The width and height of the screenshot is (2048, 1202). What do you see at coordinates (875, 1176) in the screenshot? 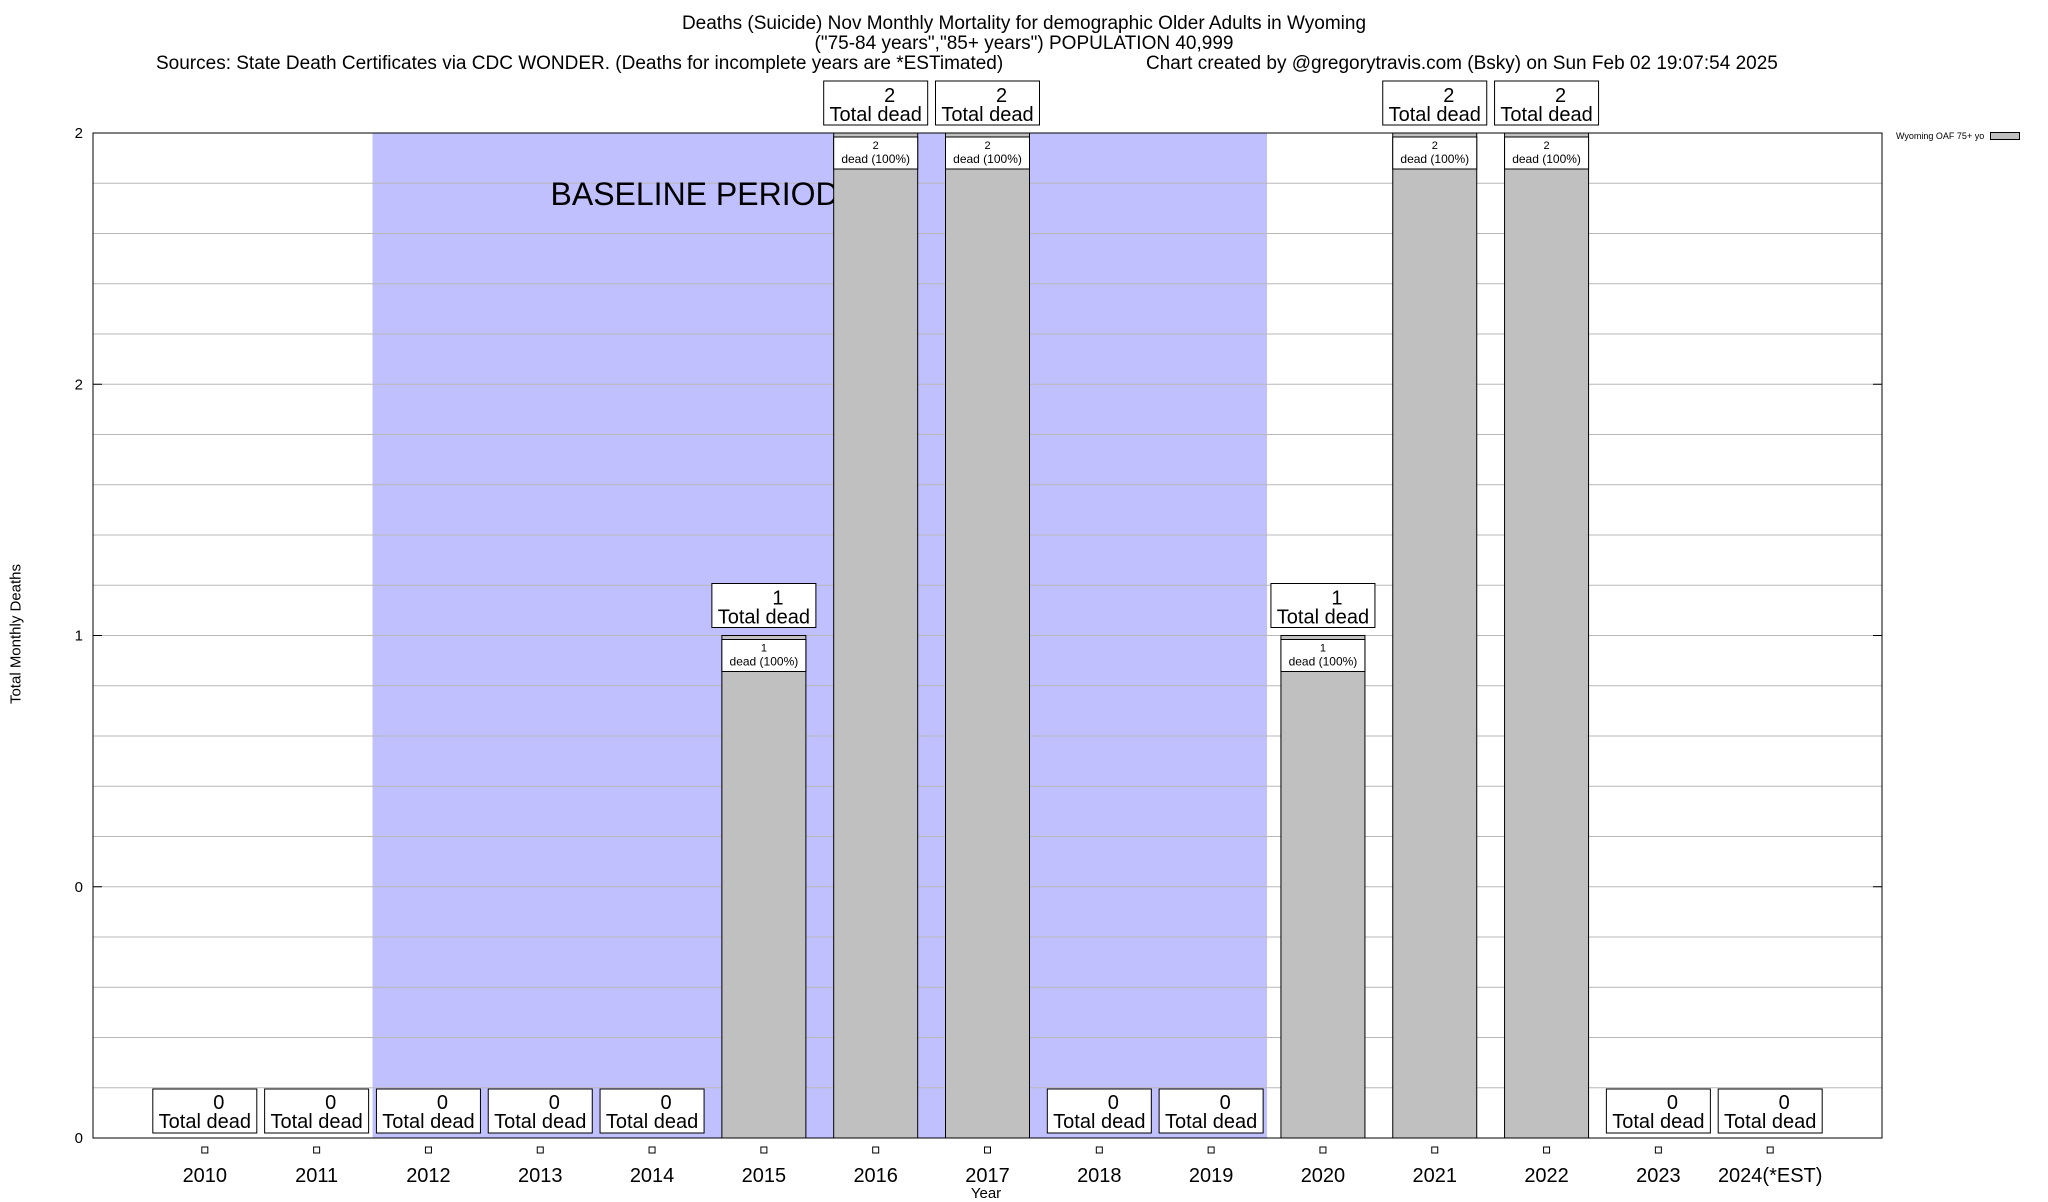
I see `x-tick-label: 2016` at bounding box center [875, 1176].